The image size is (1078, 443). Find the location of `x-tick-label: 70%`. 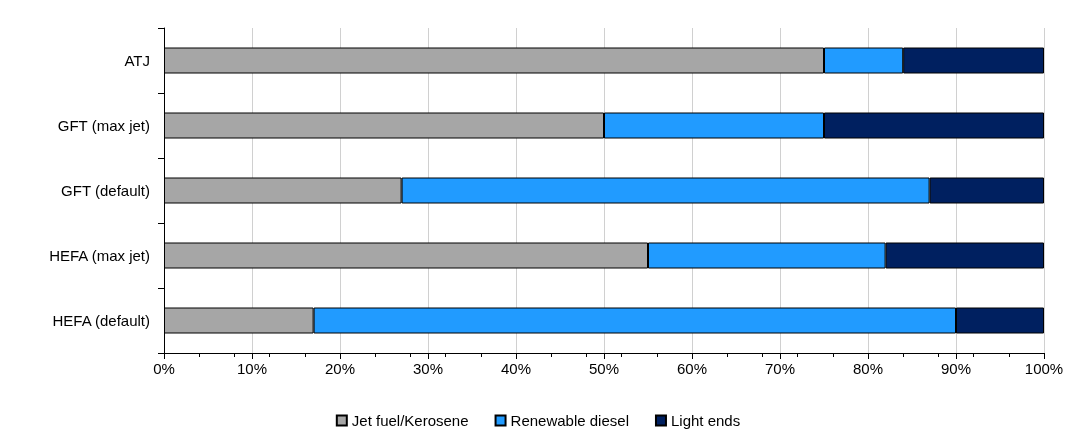

x-tick-label: 70% is located at coordinates (780, 368).